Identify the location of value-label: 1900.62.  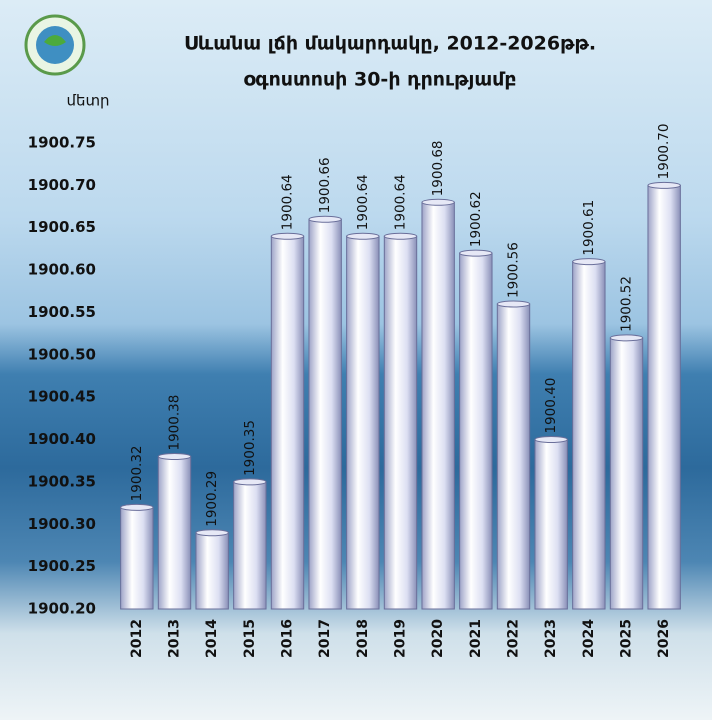
(476, 219).